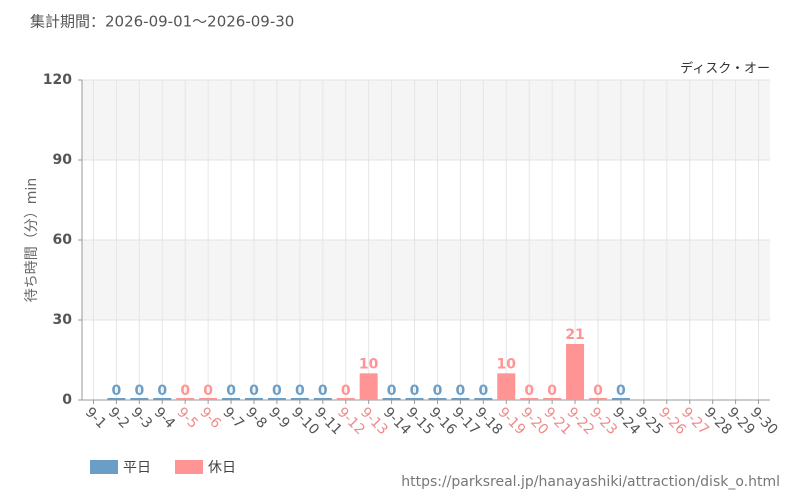 The height and width of the screenshot is (500, 800). I want to click on y-tick-label: 30, so click(63, 320).